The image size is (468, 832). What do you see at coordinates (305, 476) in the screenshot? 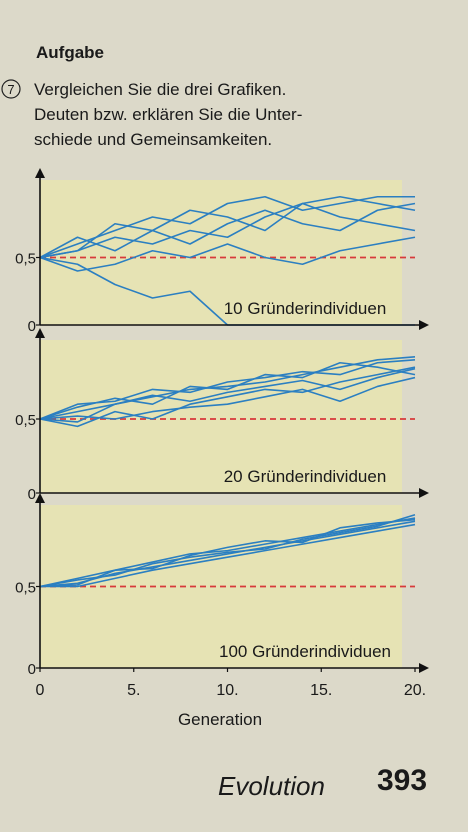
I see `annotation: 20 Gründerindividuen` at bounding box center [305, 476].